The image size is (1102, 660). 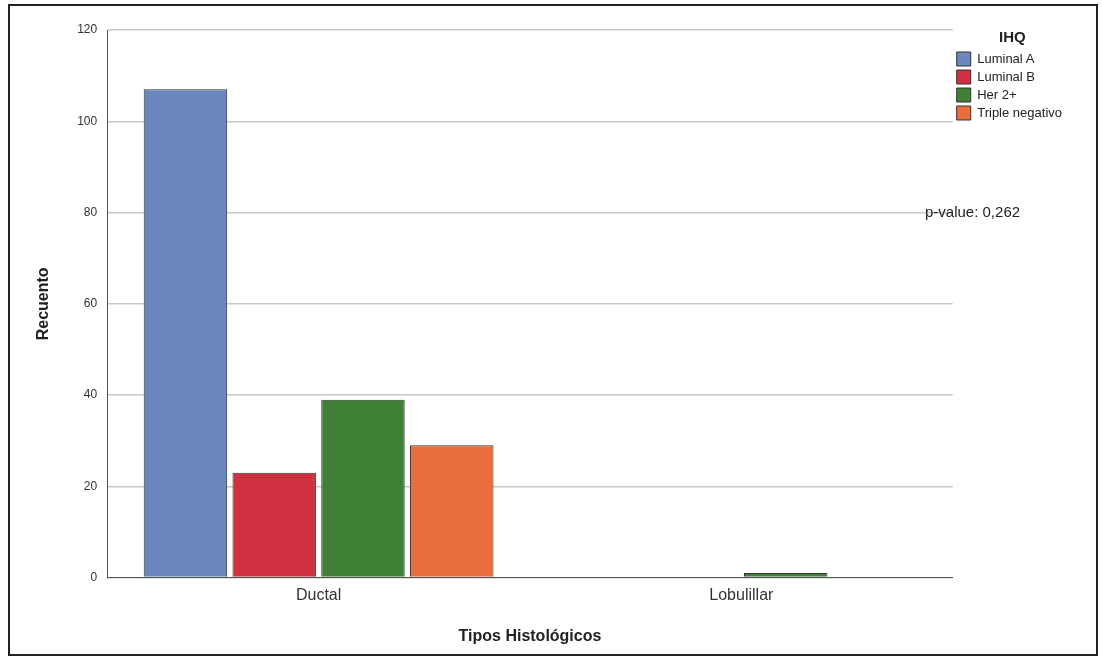 I want to click on y-axis-title: Recuento, so click(x=43, y=304).